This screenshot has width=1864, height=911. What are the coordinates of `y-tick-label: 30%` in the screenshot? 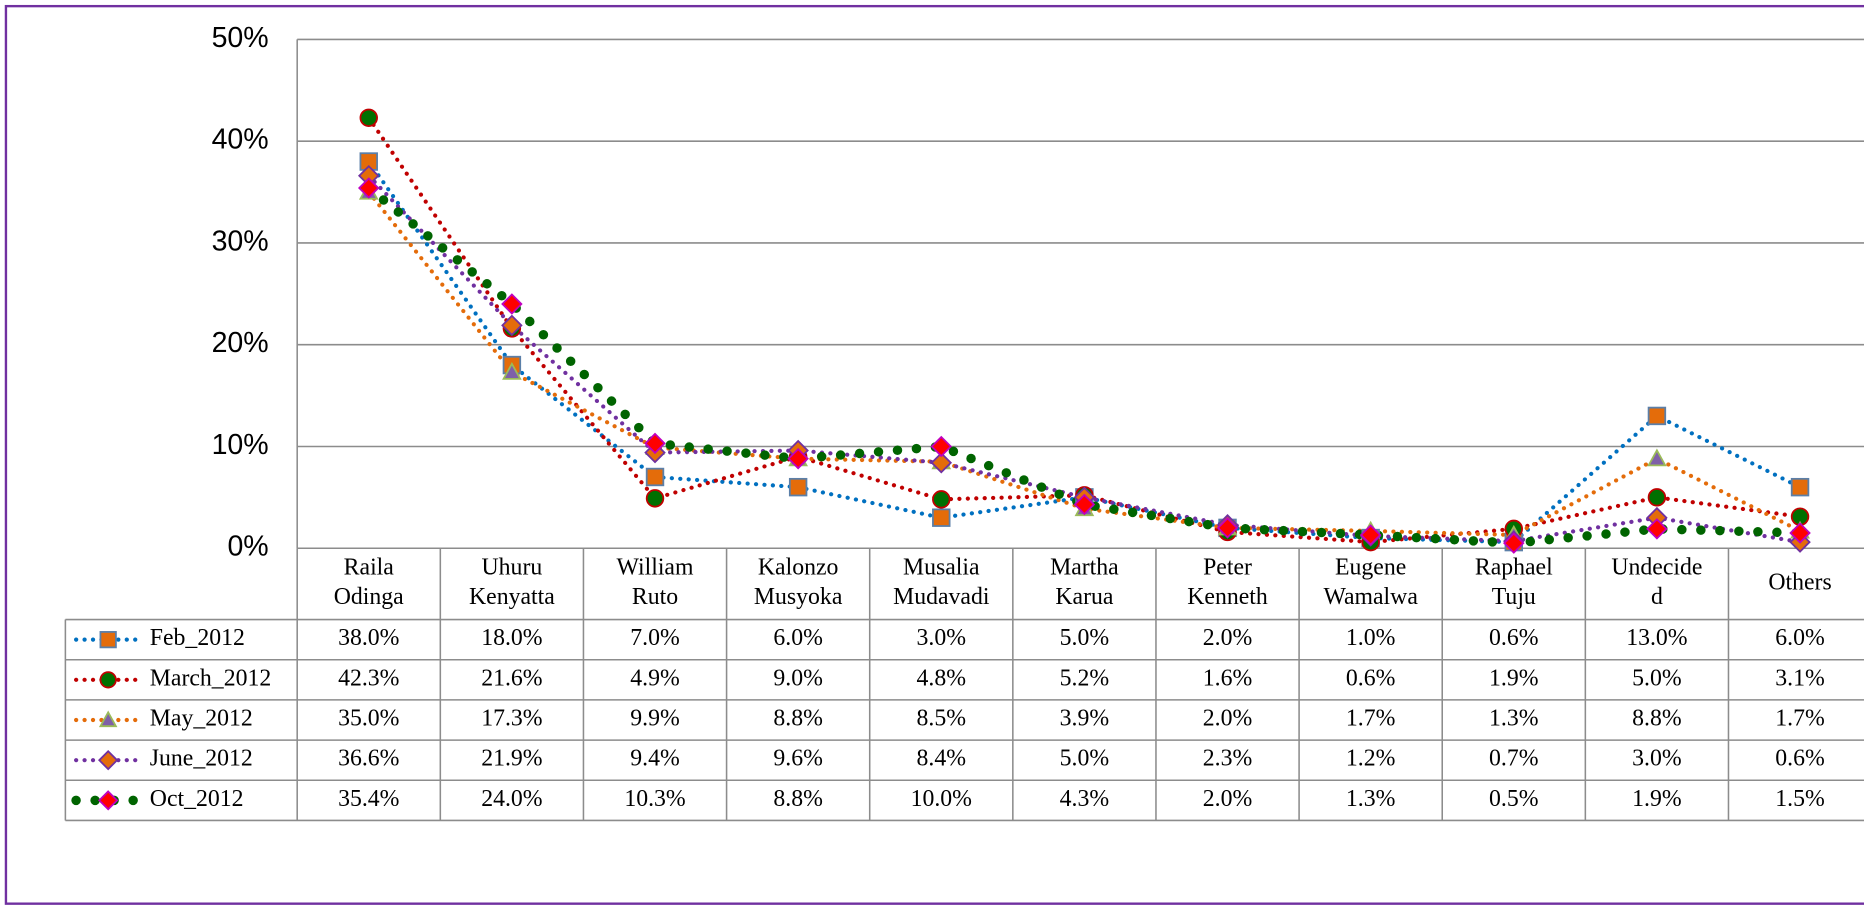 It's located at (240, 241).